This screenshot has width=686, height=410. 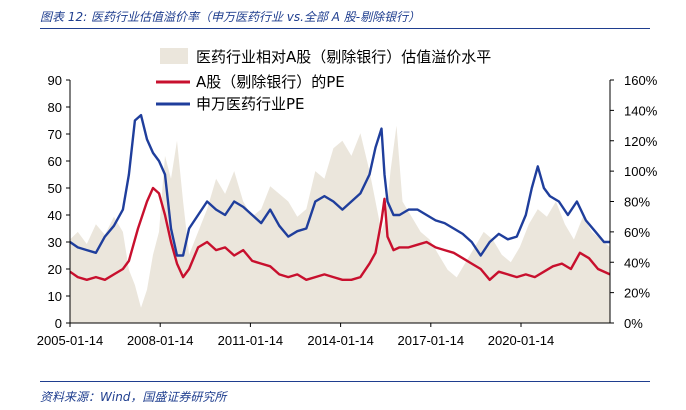 What do you see at coordinates (160, 340) in the screenshot?
I see `x-tick-label: 2008-01-14` at bounding box center [160, 340].